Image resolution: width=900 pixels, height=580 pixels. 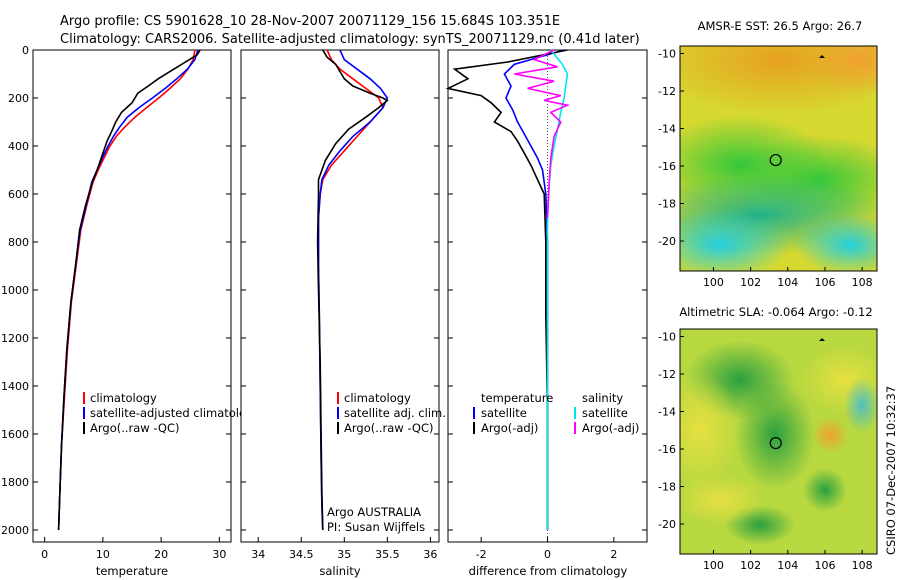 I want to click on csiro-timestamp: CSIRO 07-Dec-2007 10:32:37, so click(x=891, y=470).